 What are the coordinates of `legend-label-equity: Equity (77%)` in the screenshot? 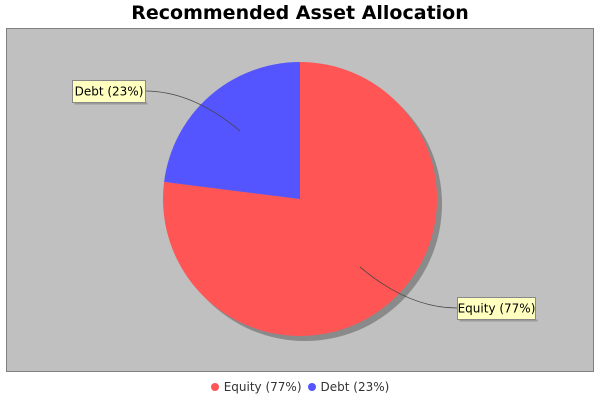 It's located at (263, 387).